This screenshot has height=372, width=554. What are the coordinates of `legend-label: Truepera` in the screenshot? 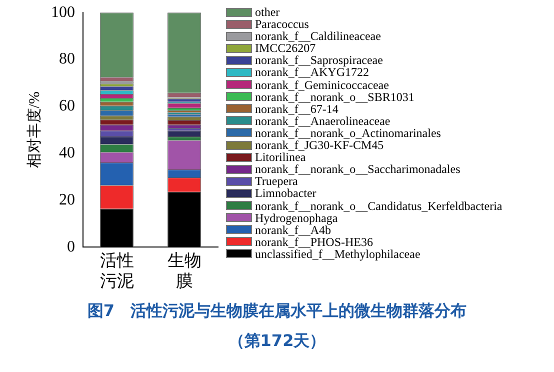 It's located at (276, 181).